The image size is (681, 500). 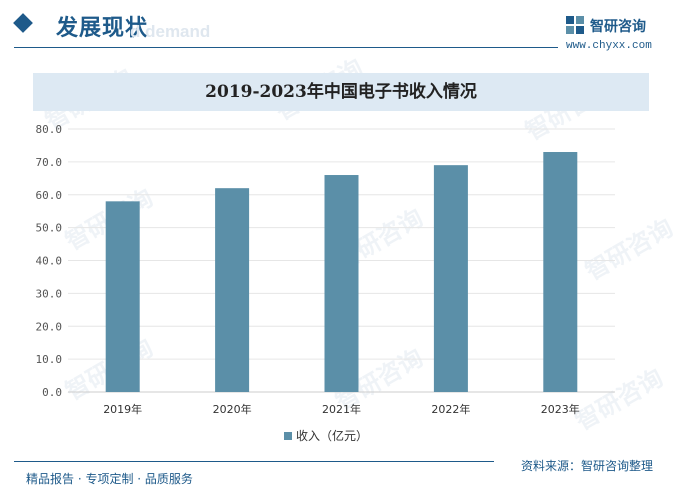 I want to click on y-tick-label: 60.0, so click(x=49, y=195).